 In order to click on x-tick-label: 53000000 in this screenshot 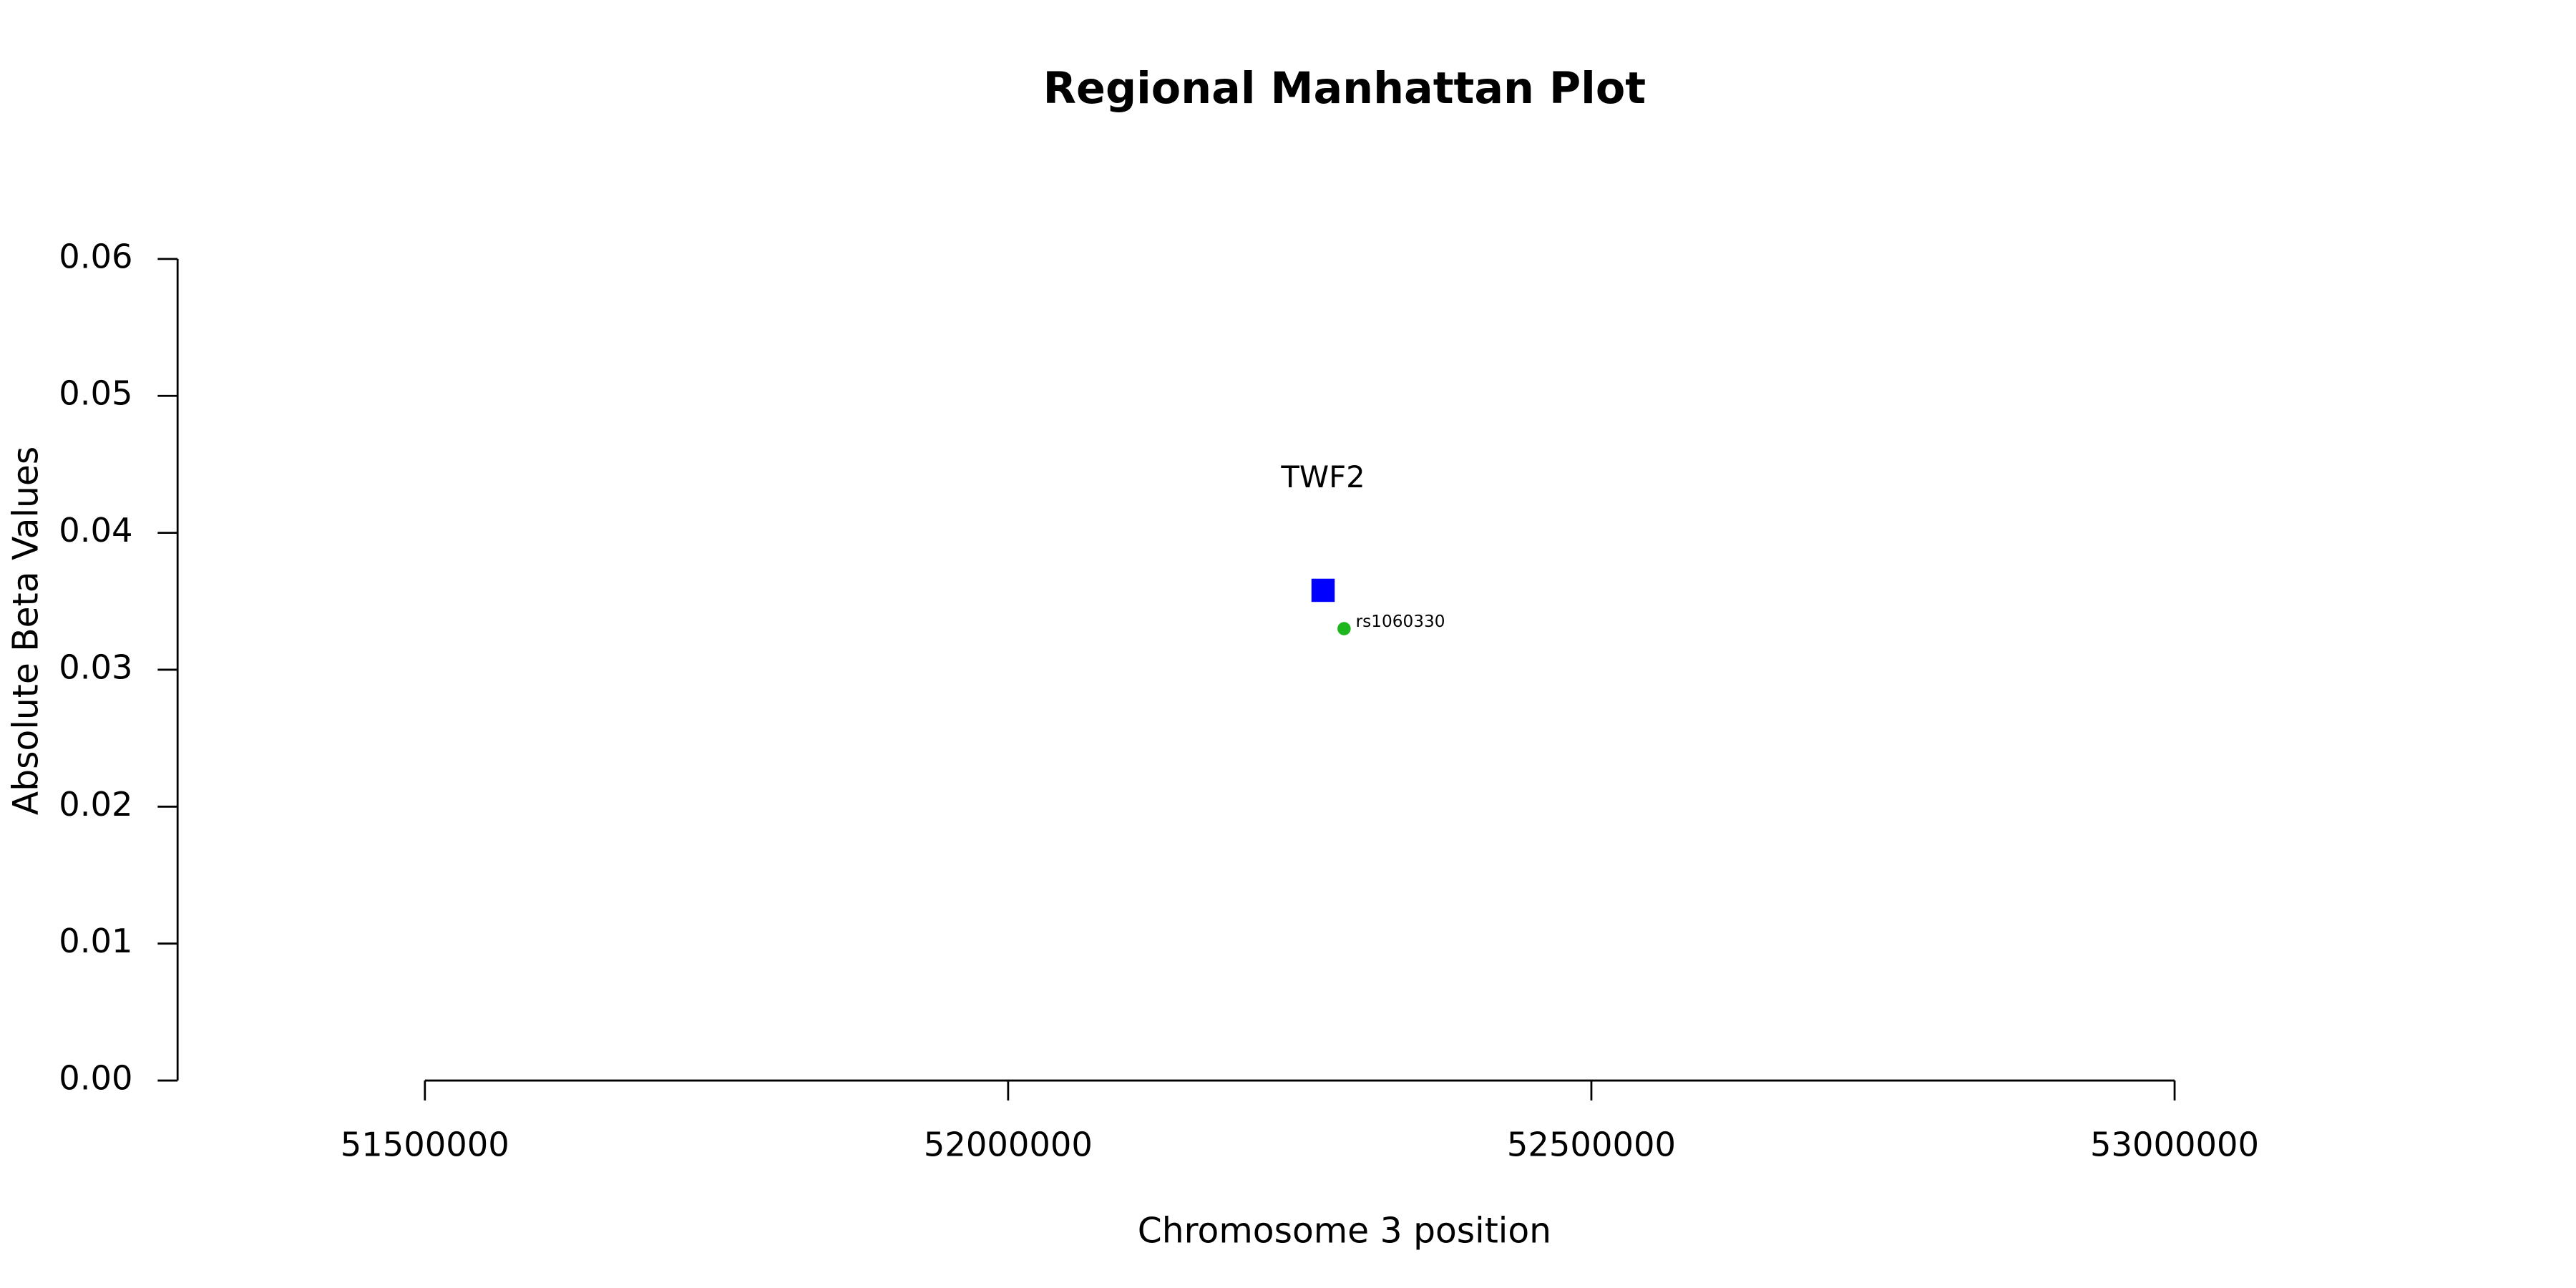, I will do `click(2174, 1144)`.